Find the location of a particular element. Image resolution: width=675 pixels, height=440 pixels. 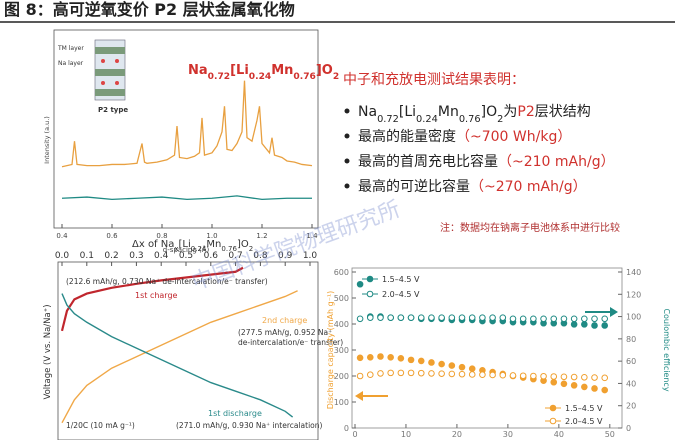

y-tick-label: 500 is located at coordinates (341, 298).